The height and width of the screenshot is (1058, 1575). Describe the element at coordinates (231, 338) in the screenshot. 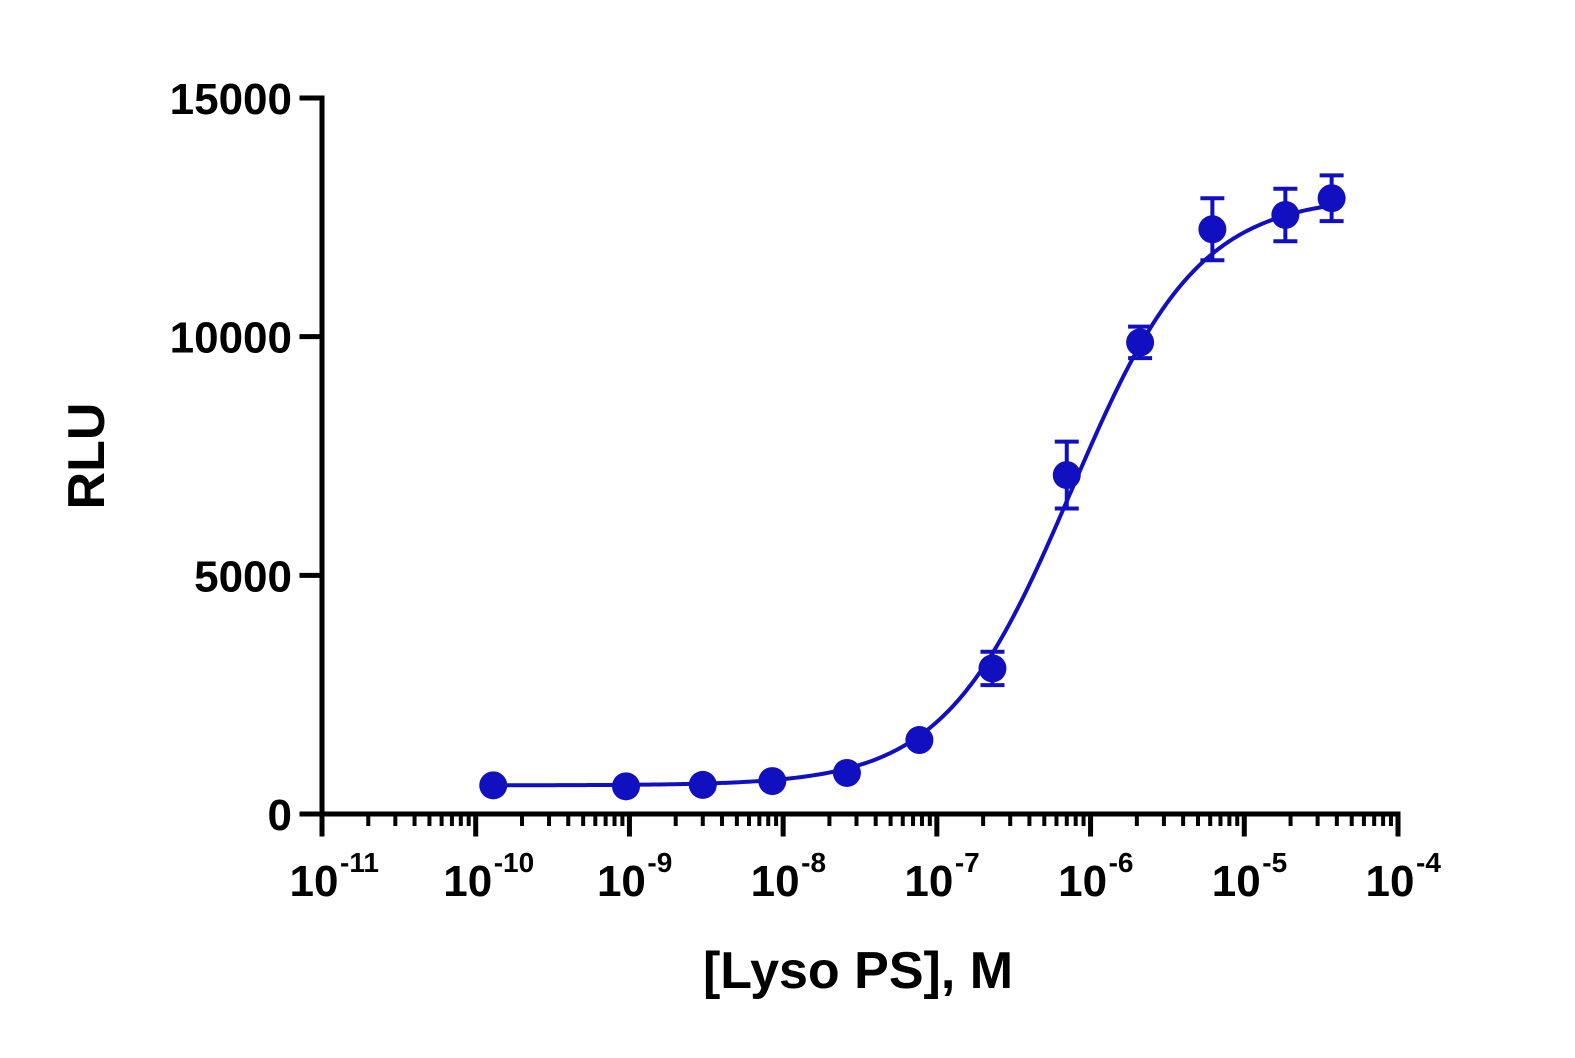

I see `y-tick-label: 10000` at that location.